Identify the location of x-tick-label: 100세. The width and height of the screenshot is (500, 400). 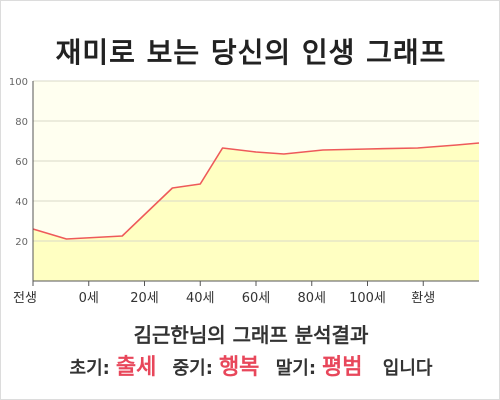
(367, 298).